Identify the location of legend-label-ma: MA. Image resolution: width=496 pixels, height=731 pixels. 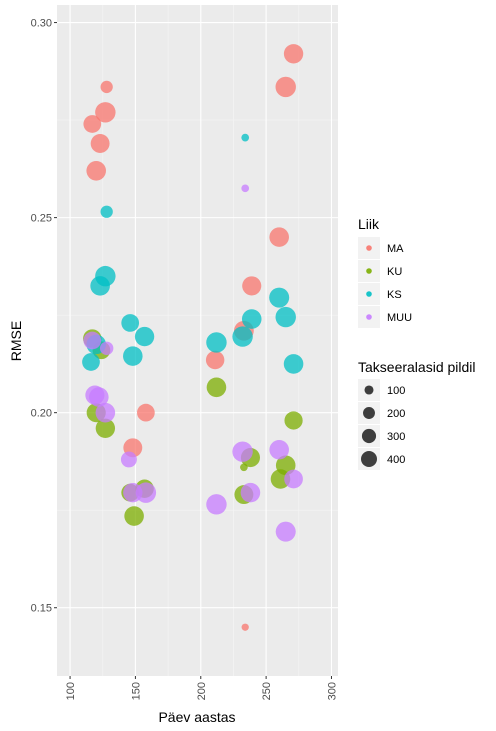
(395, 249).